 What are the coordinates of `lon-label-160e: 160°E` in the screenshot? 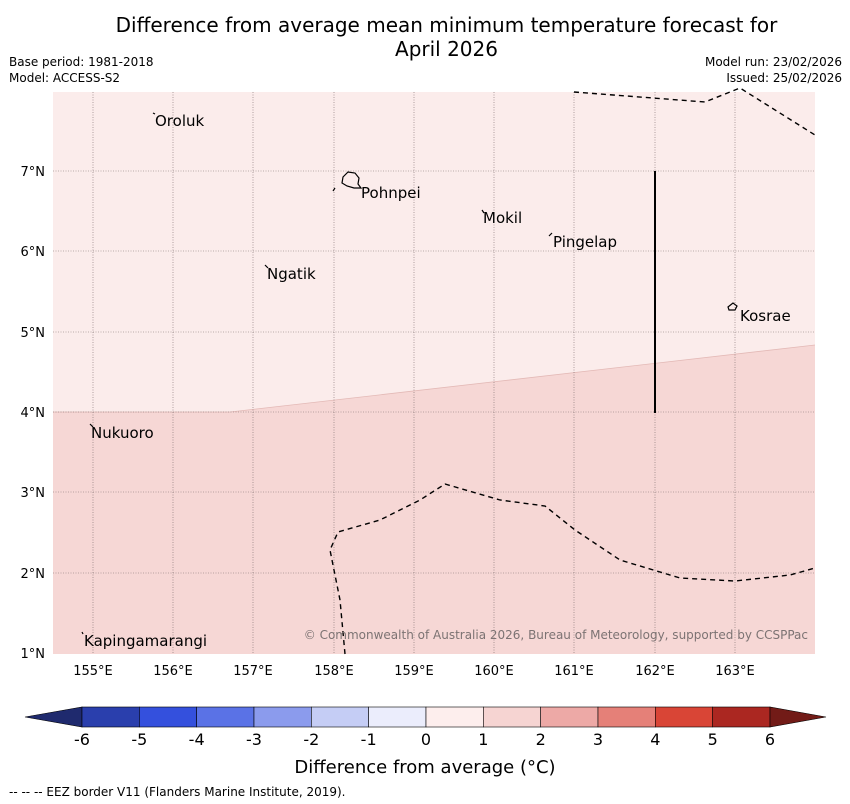 It's located at (494, 671).